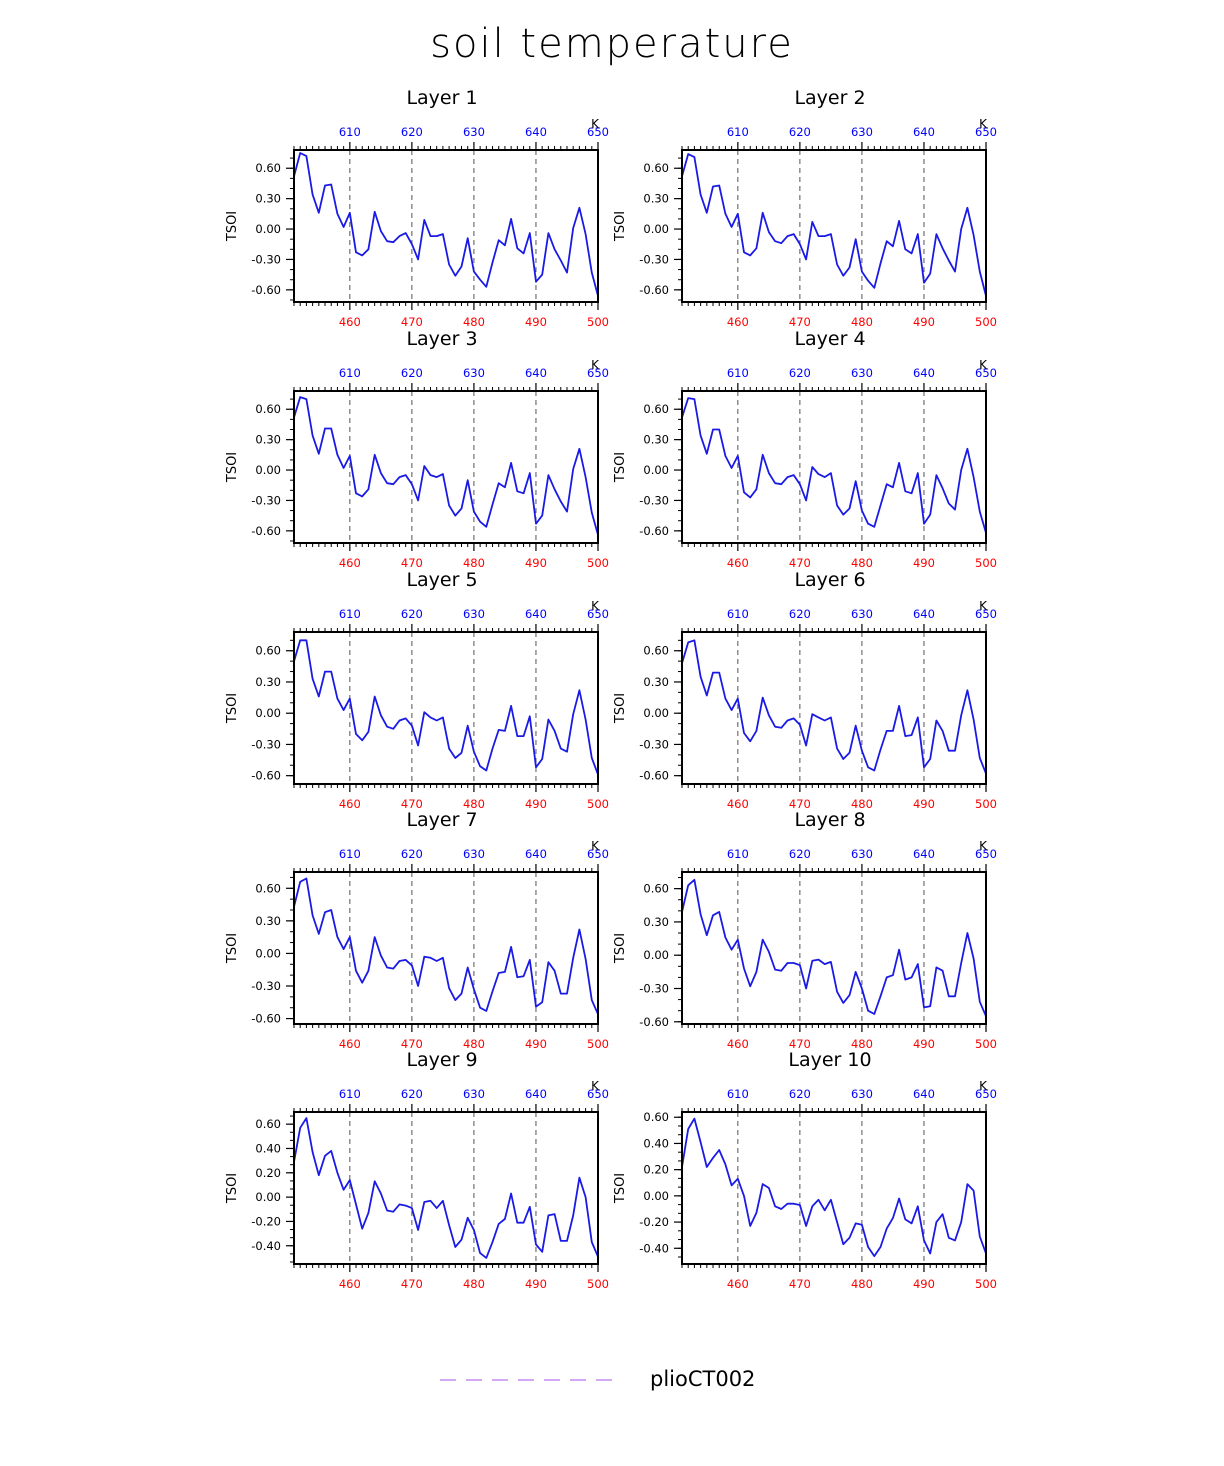  Describe the element at coordinates (268, 1173) in the screenshot. I see `y-tick-label: 0.20` at that location.